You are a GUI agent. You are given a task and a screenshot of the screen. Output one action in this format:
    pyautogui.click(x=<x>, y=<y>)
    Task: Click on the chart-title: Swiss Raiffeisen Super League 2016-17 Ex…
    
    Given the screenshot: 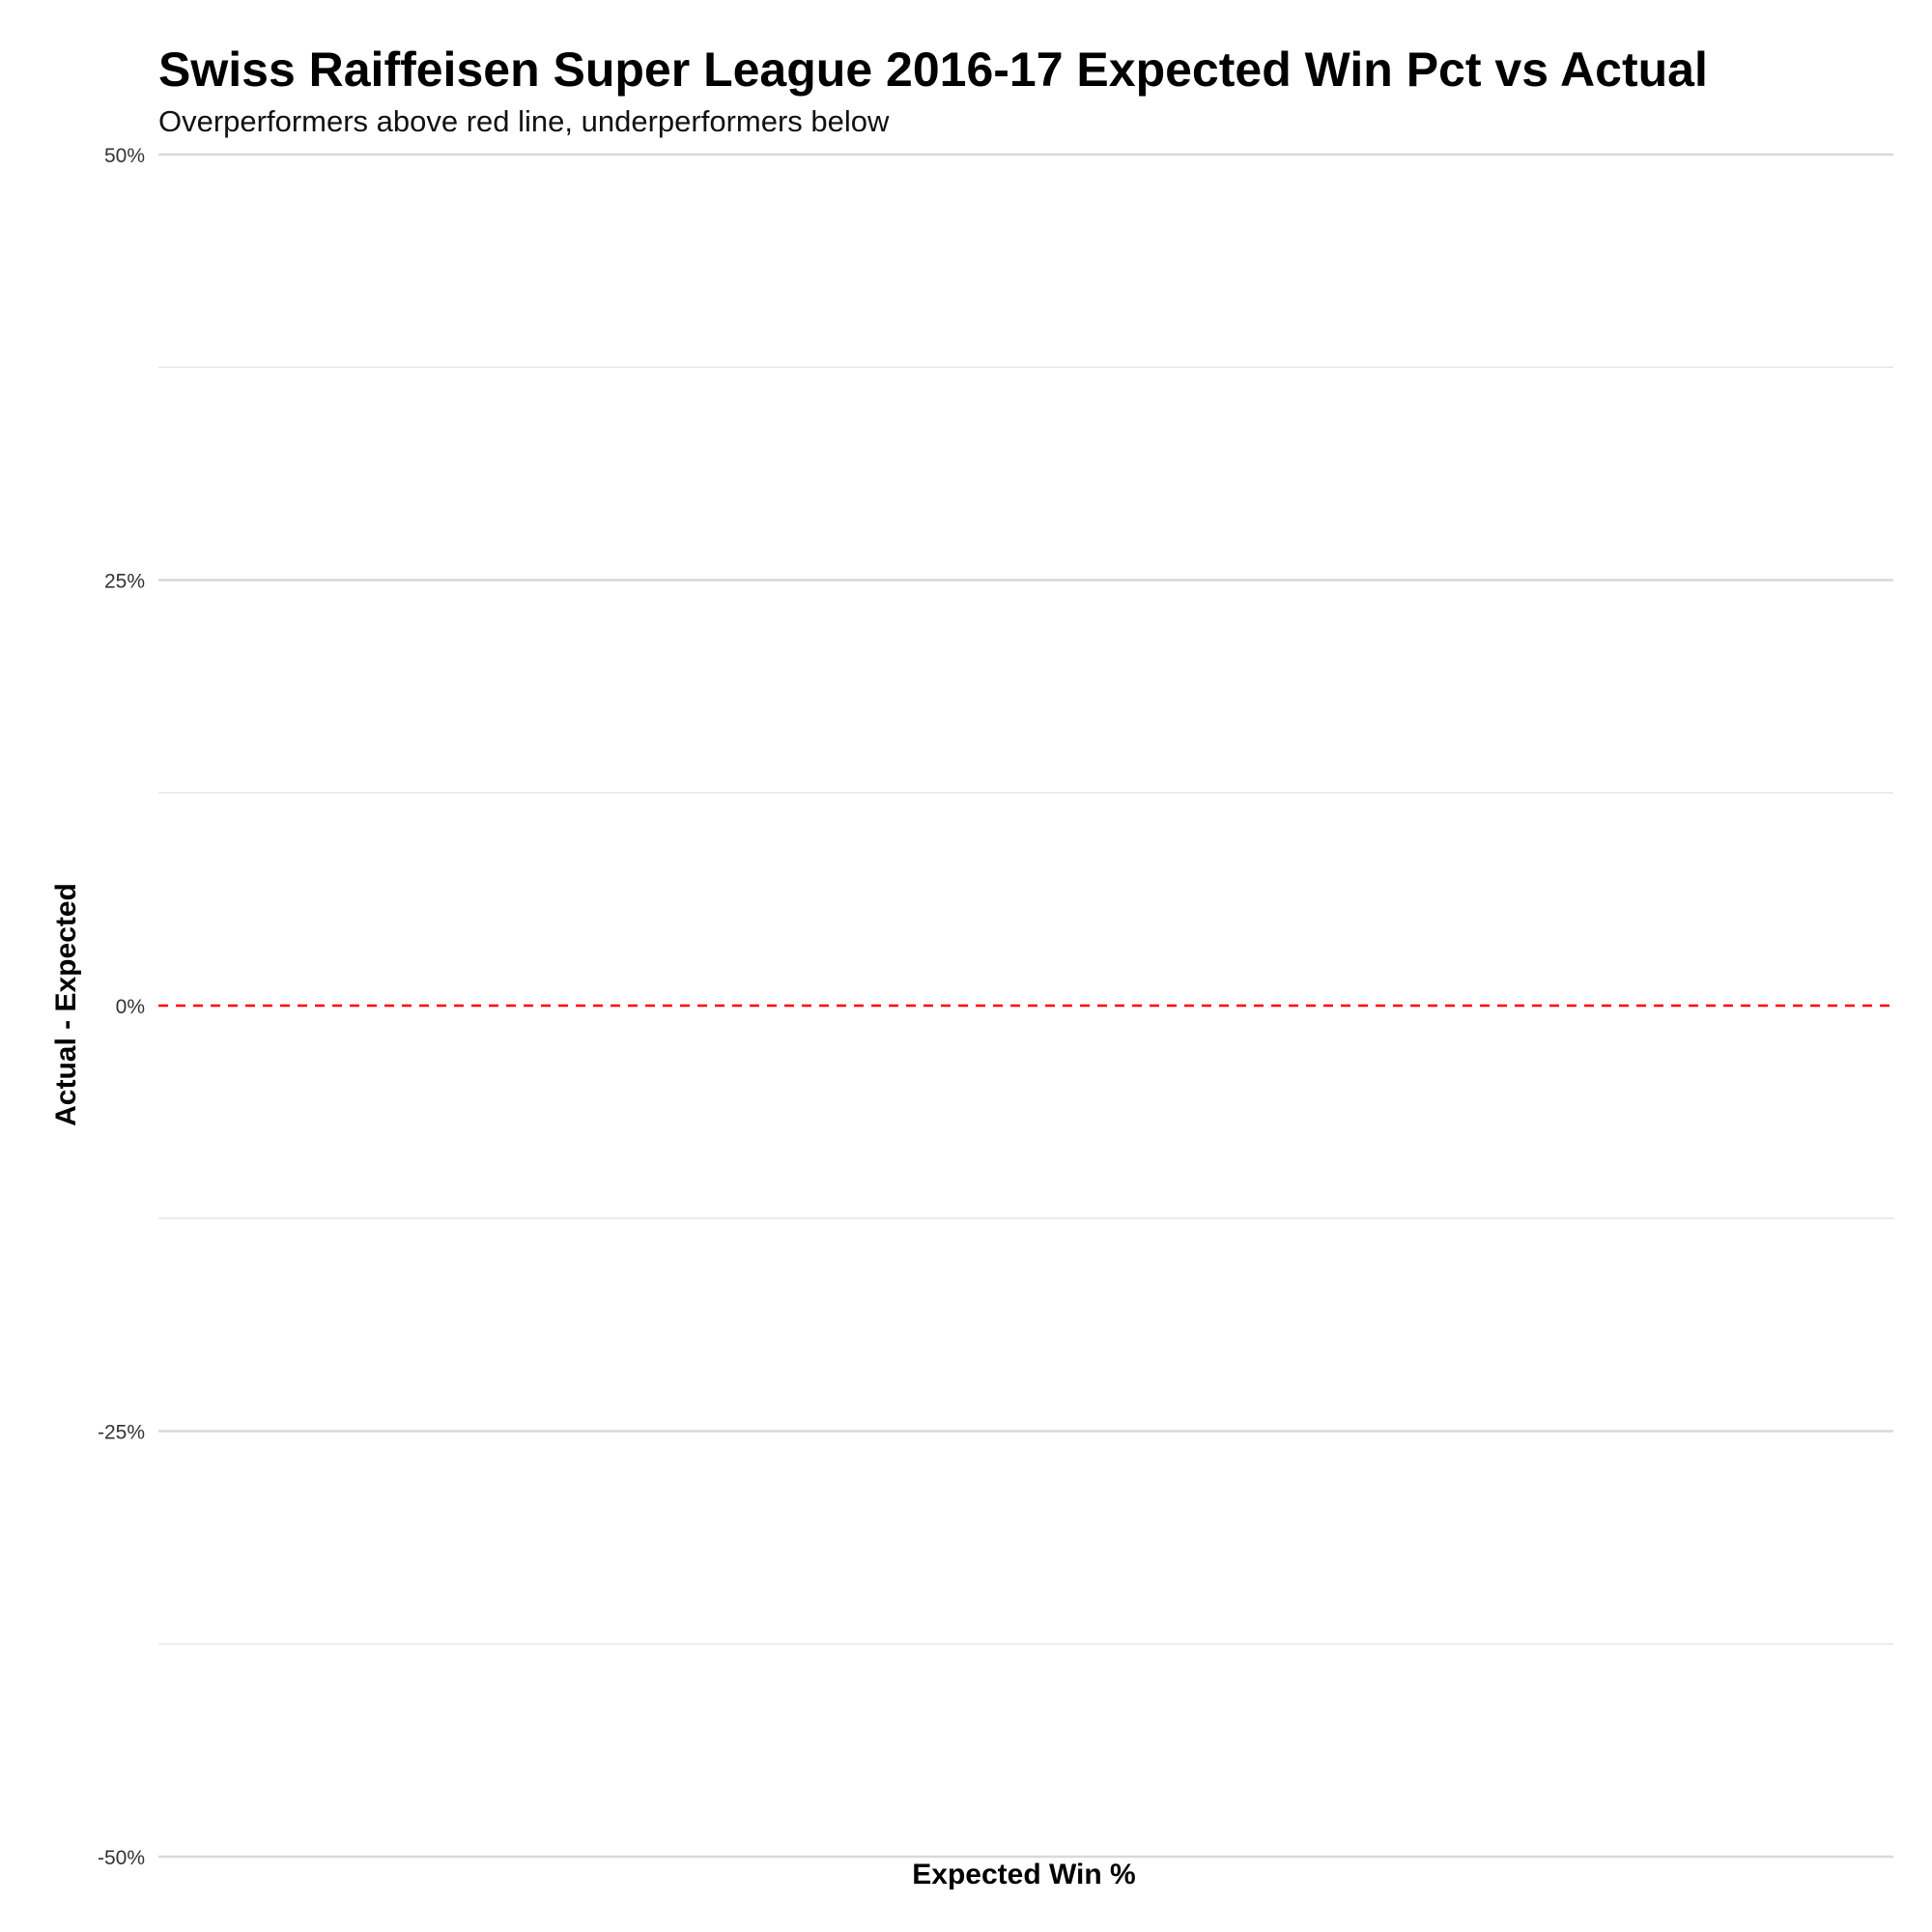 What is the action you would take?
    pyautogui.click(x=933, y=70)
    